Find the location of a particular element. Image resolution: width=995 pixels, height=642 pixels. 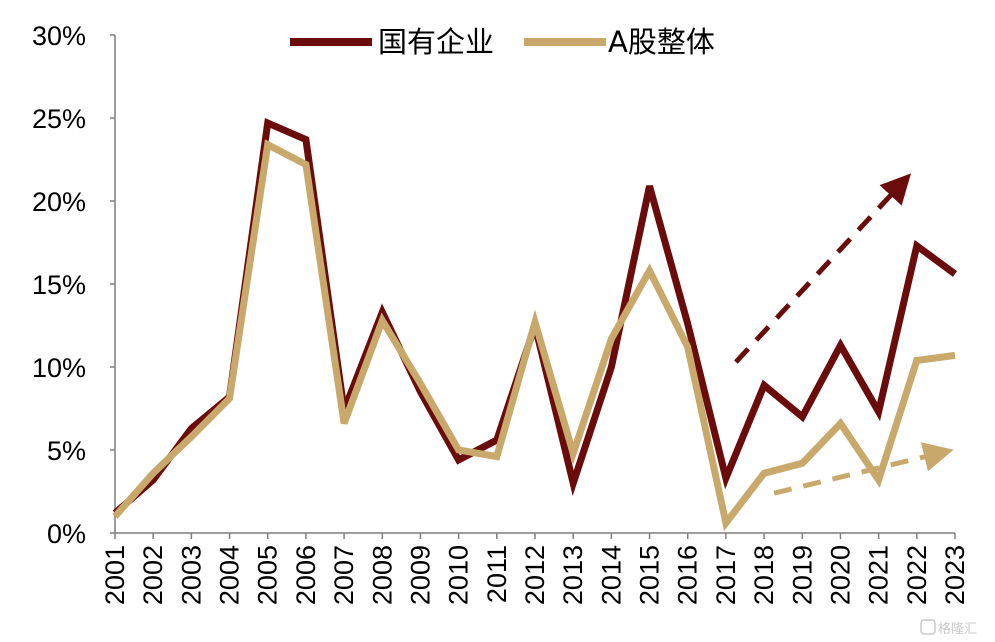

watermark-text: 格隆汇 is located at coordinates (957, 629).